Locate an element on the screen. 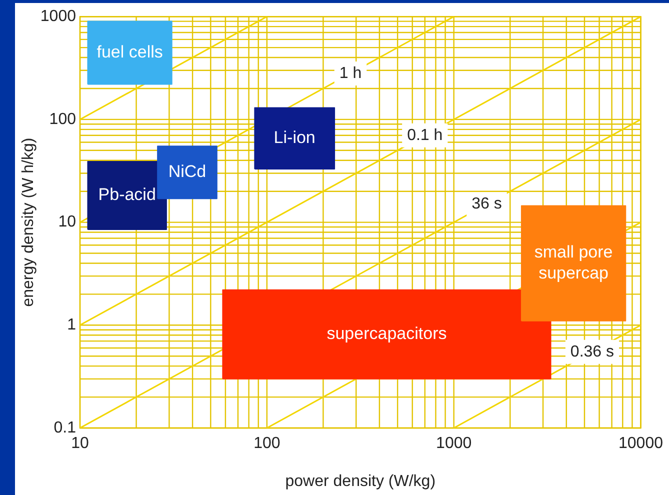  y-tick-label: 1 is located at coordinates (71, 325).